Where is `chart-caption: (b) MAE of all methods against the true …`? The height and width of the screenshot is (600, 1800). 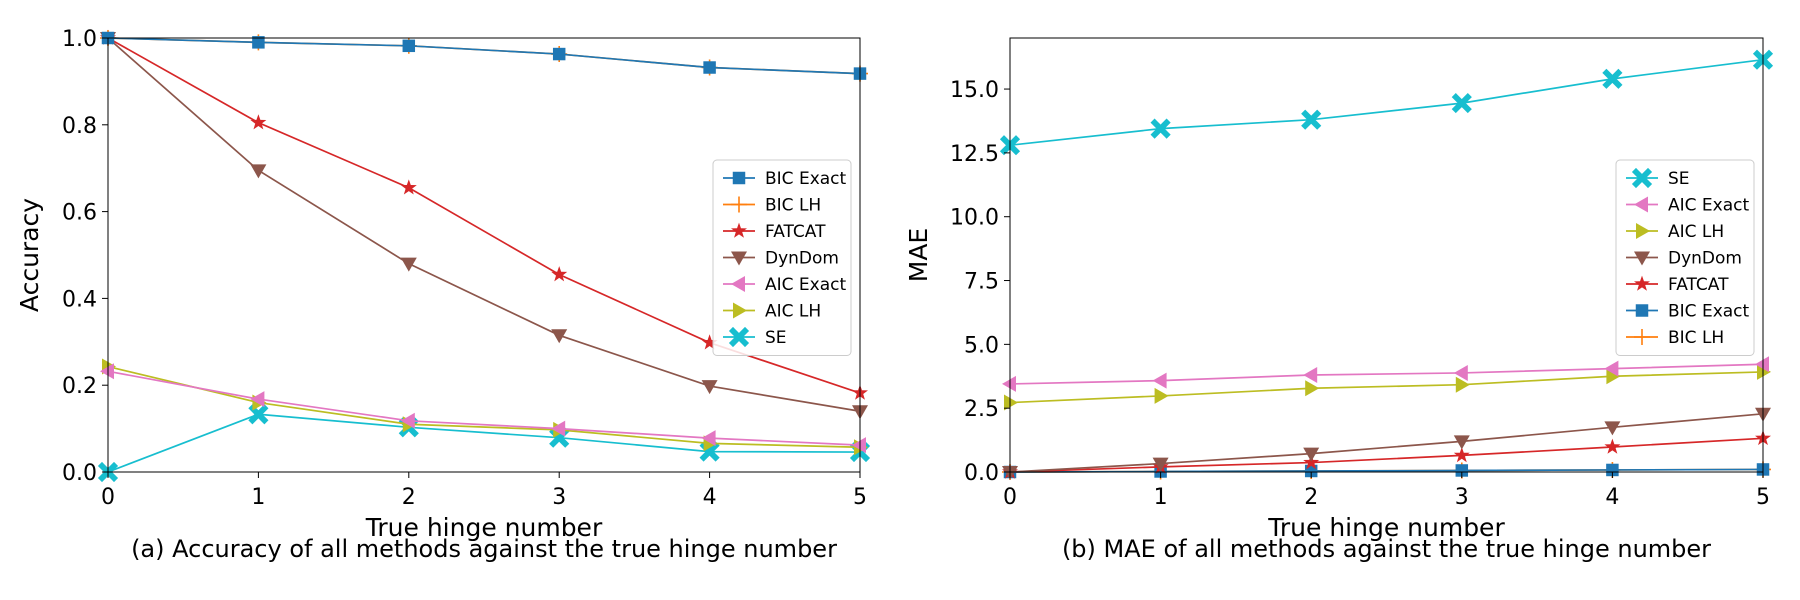 chart-caption: (b) MAE of all methods against the true … is located at coordinates (1386, 549).